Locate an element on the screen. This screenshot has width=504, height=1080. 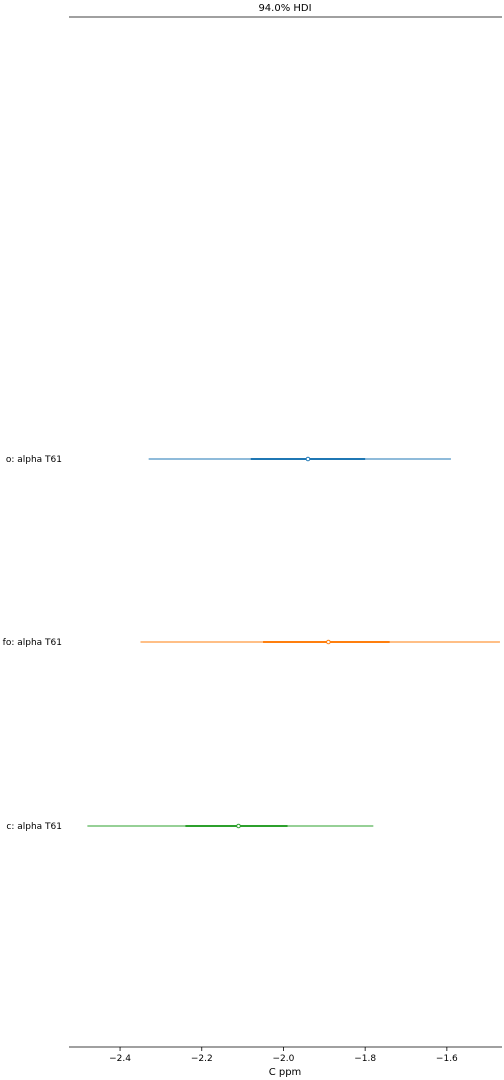
x-tick-label: −2.0 is located at coordinates (284, 1059).